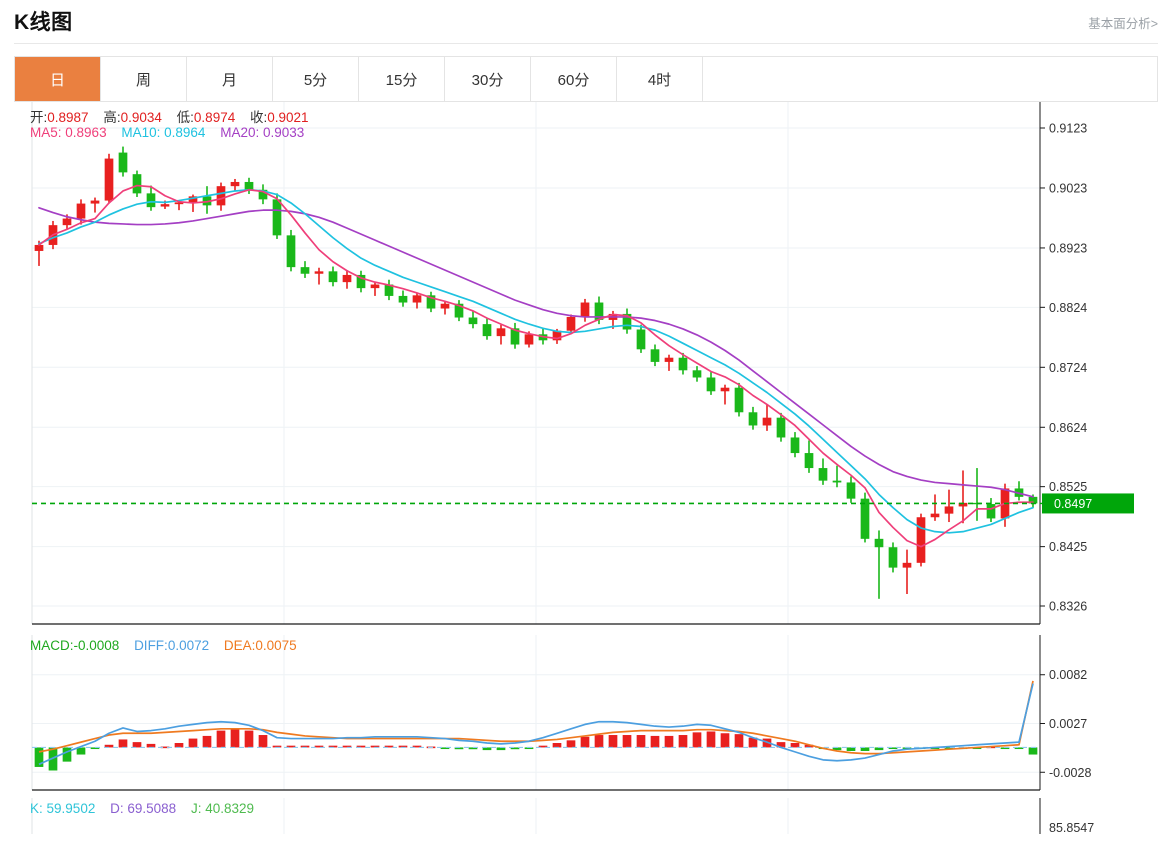 Image resolution: width=1172 pixels, height=842 pixels. I want to click on tab-2: 月, so click(230, 79).